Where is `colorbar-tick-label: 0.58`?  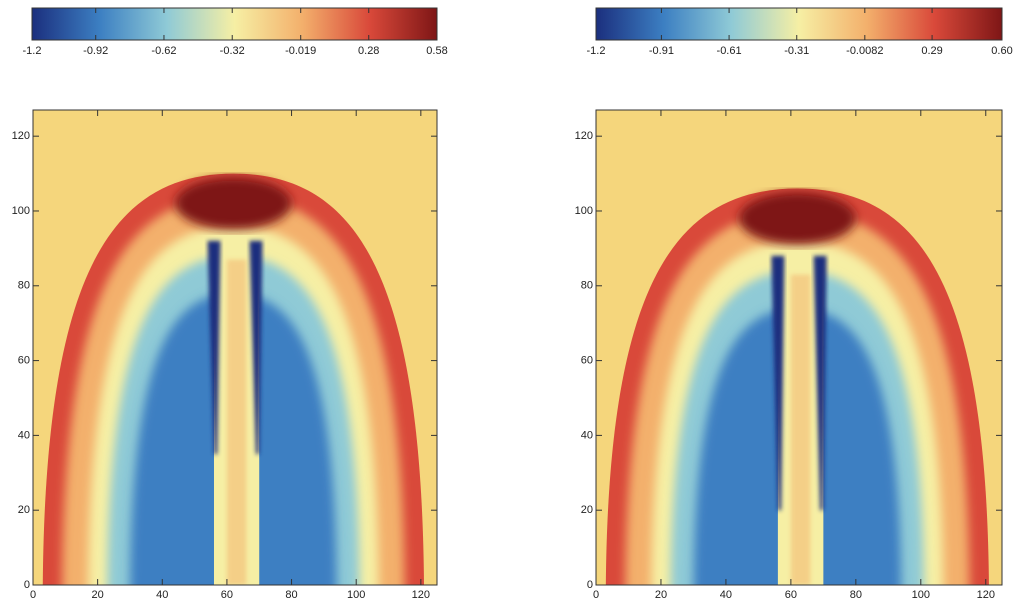
colorbar-tick-label: 0.58 is located at coordinates (436, 51).